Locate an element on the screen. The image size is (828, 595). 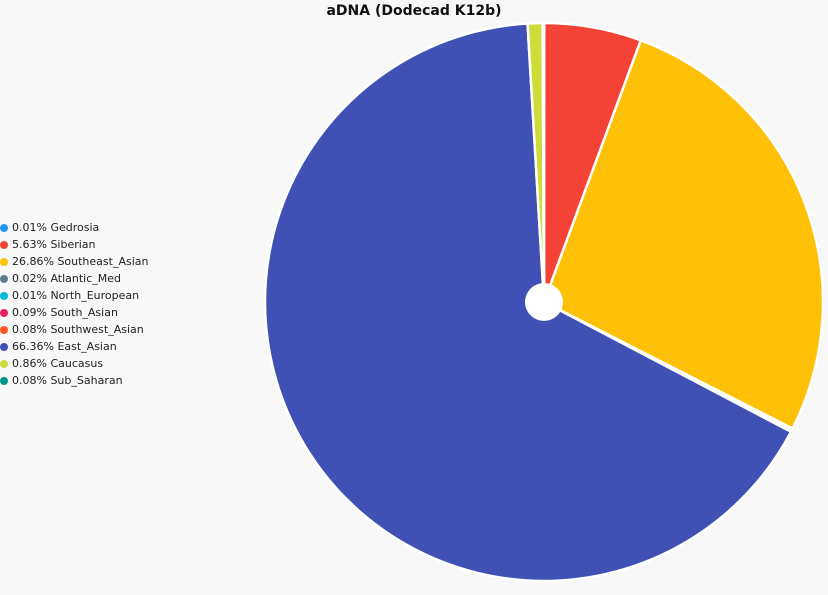
legend-item-atlantic-med: 0.02% Atlantic_Med is located at coordinates (74, 278).